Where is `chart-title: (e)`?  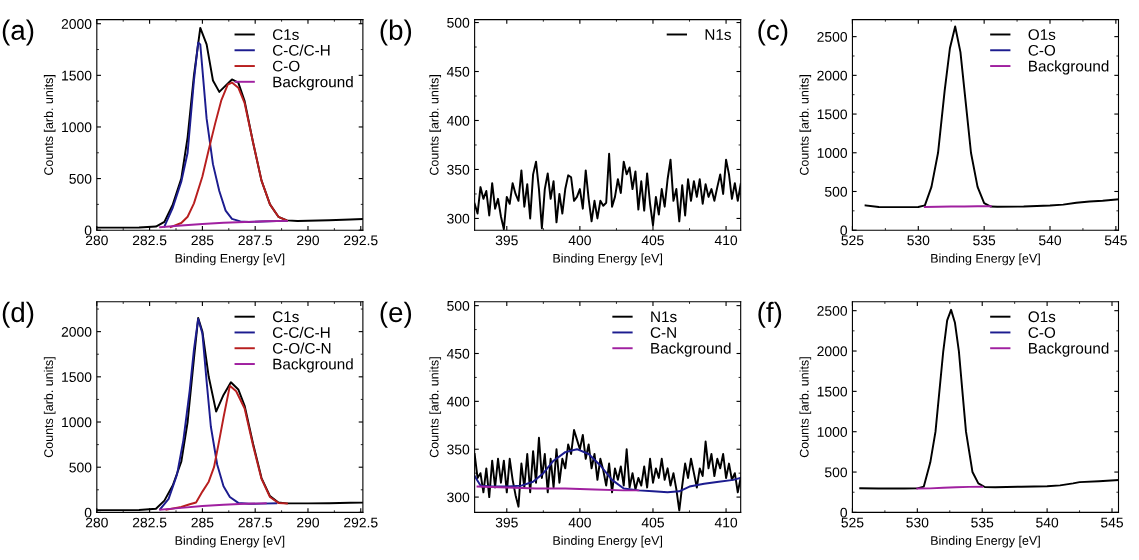
chart-title: (e) is located at coordinates (396, 314).